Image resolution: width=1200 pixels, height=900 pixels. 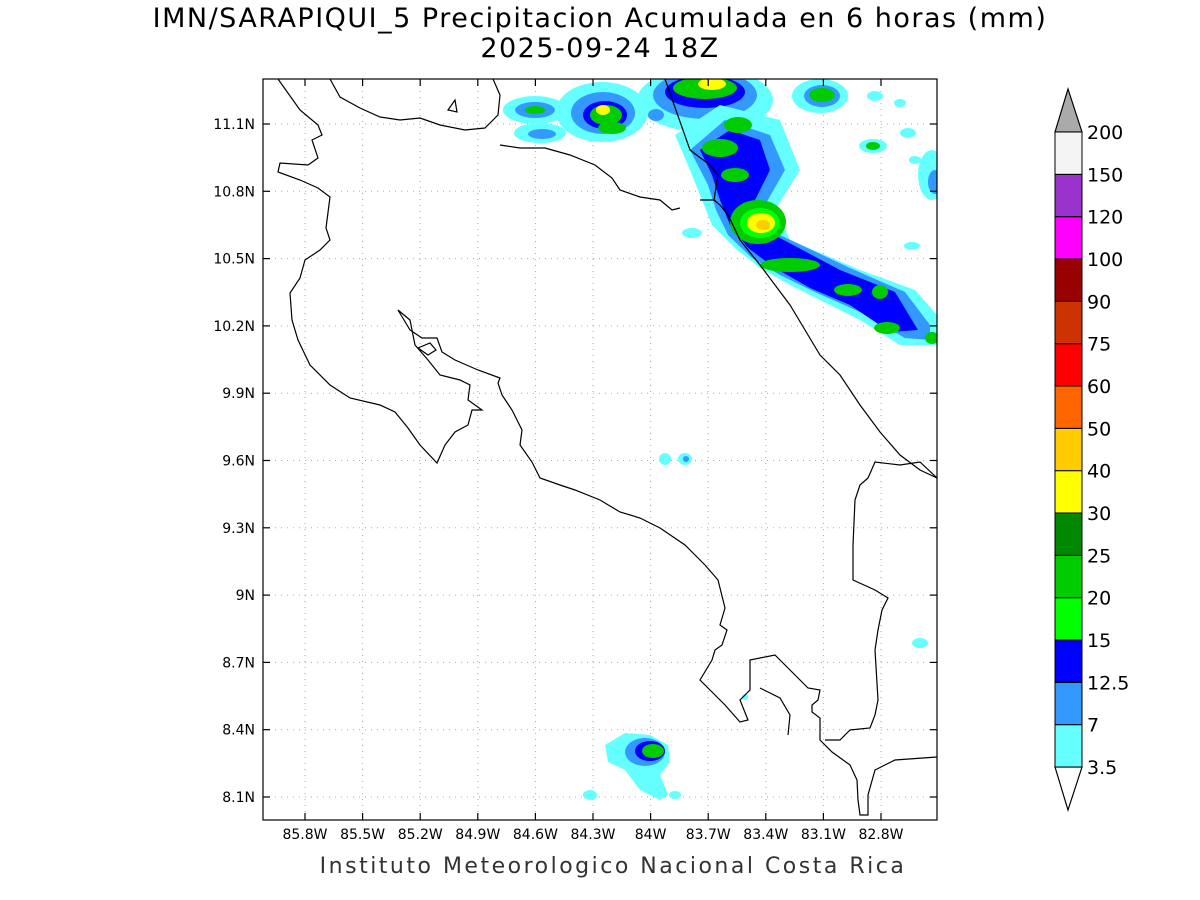 What do you see at coordinates (1105, 218) in the screenshot?
I see `colorbar-label: 120` at bounding box center [1105, 218].